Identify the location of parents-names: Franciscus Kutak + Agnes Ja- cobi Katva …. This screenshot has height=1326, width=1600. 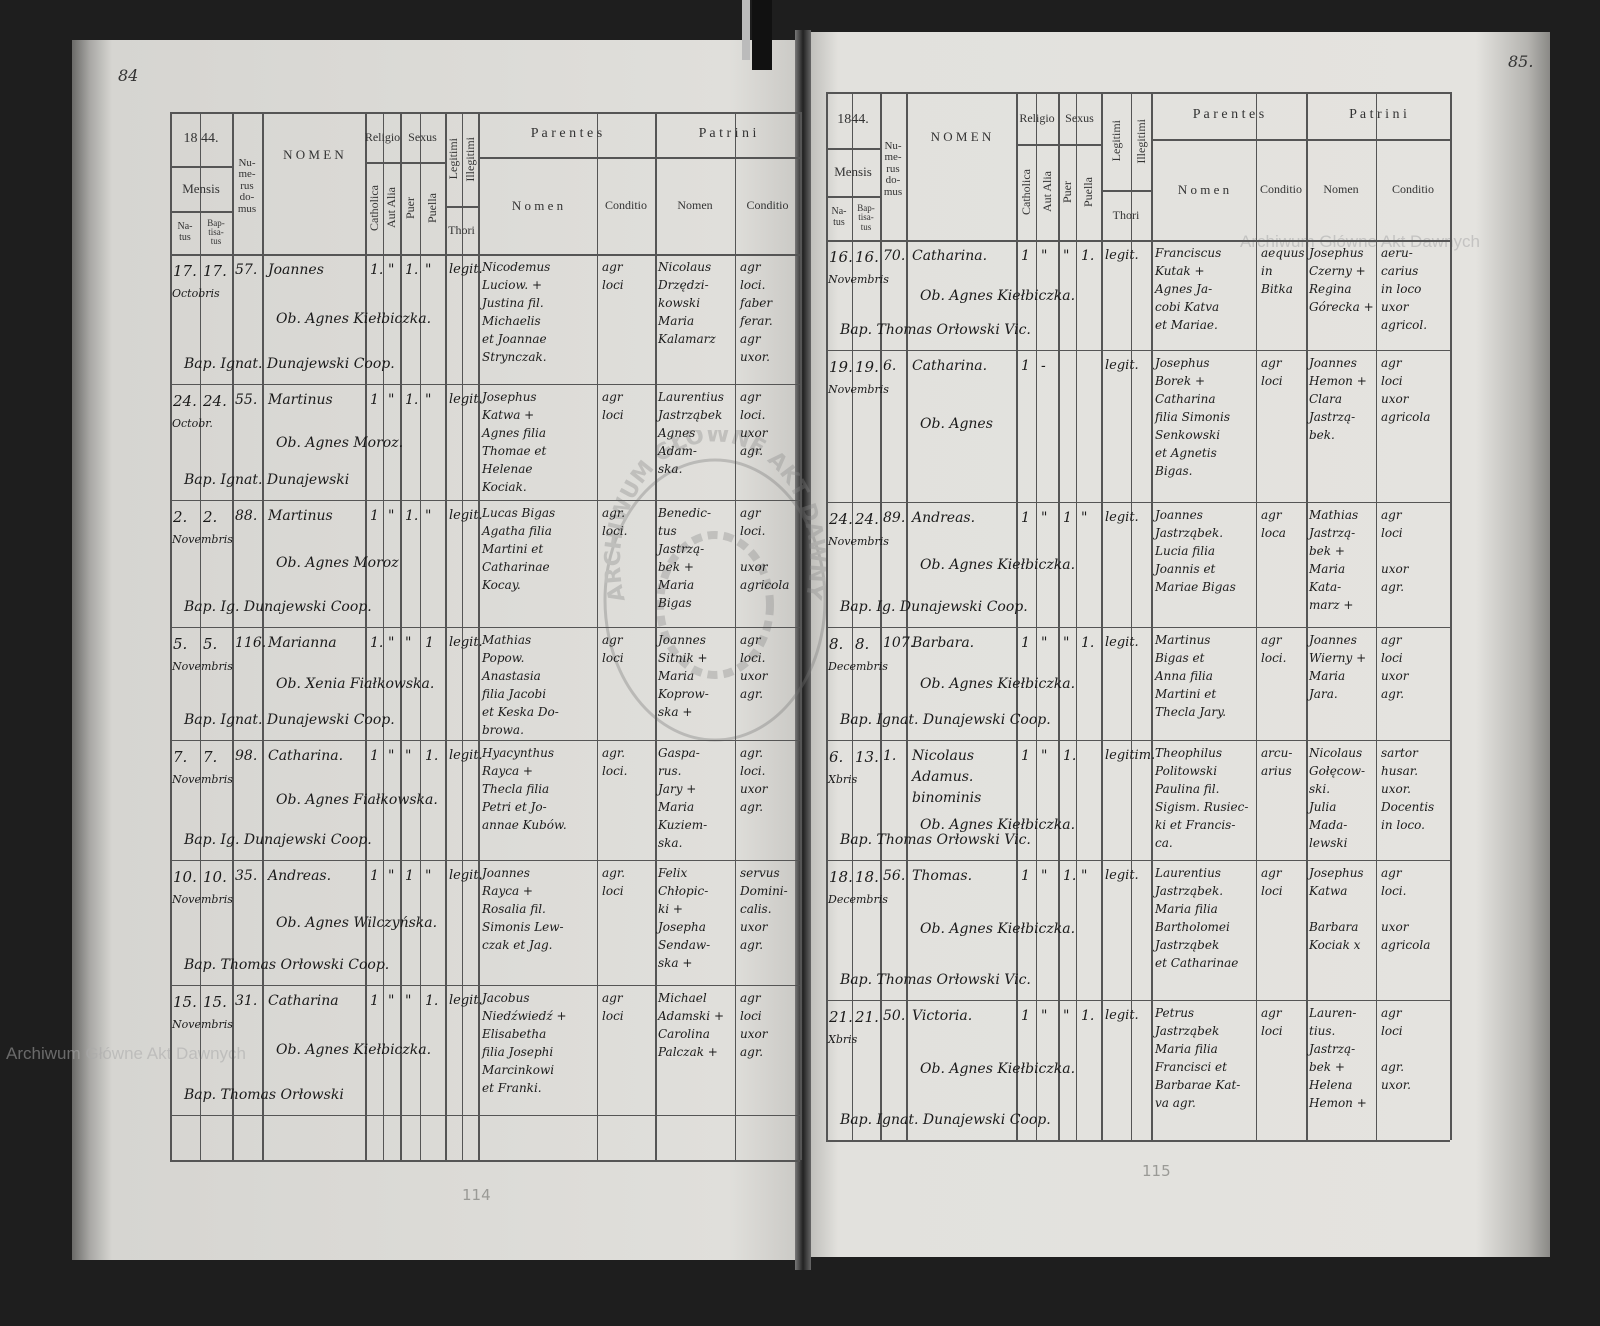
(1188, 289).